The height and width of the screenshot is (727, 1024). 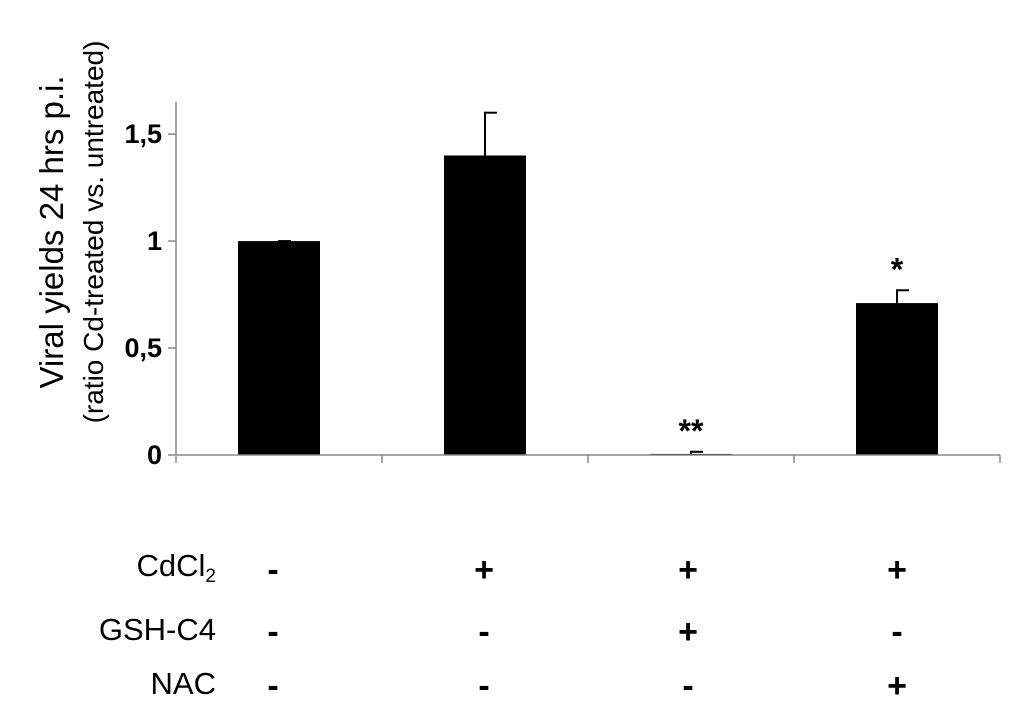 What do you see at coordinates (154, 241) in the screenshot?
I see `y-tick-label: 1` at bounding box center [154, 241].